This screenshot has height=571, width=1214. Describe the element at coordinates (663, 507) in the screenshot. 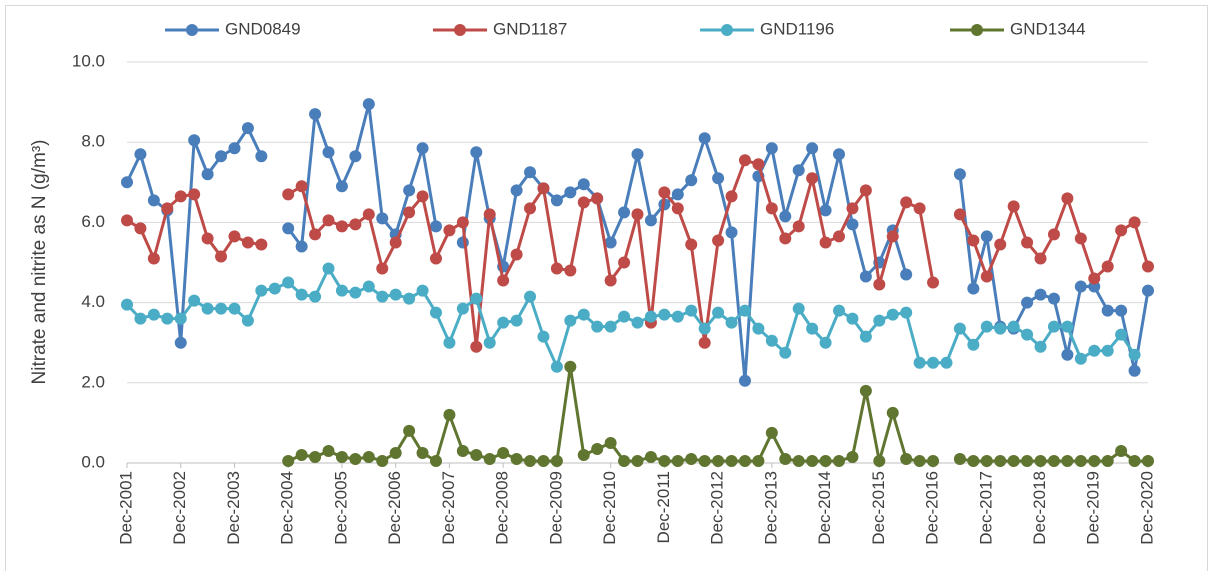

I see `x-tick-label: Dec-2011` at that location.